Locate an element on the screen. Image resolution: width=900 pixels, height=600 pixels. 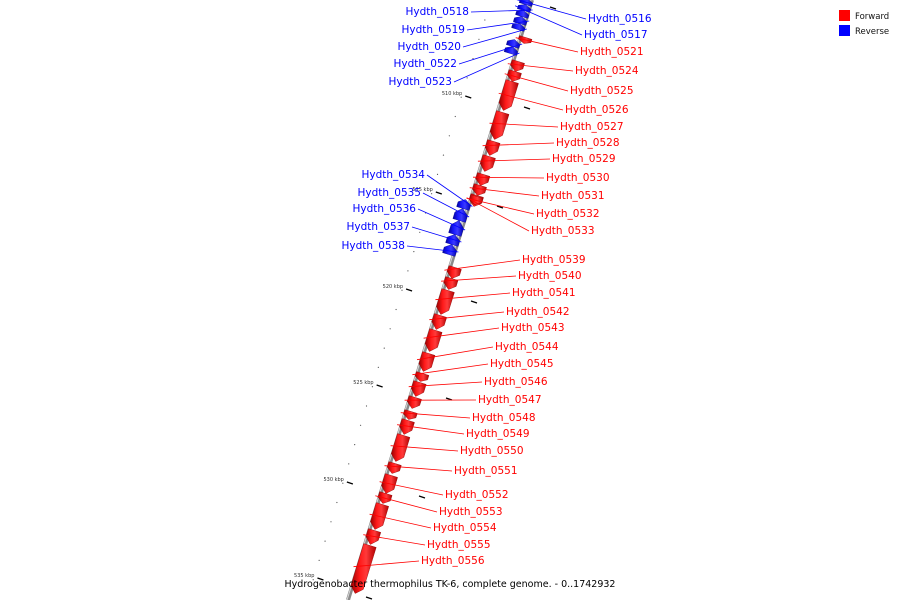
gene-label-hydth-0527: Hydth_0527 is located at coordinates (592, 127).